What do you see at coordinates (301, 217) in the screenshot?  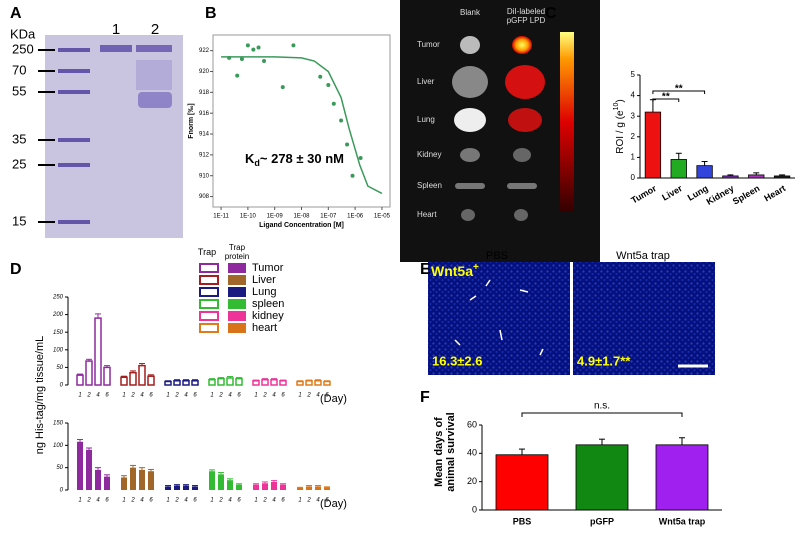 I see `x-tick-label: 1E-08` at bounding box center [301, 217].